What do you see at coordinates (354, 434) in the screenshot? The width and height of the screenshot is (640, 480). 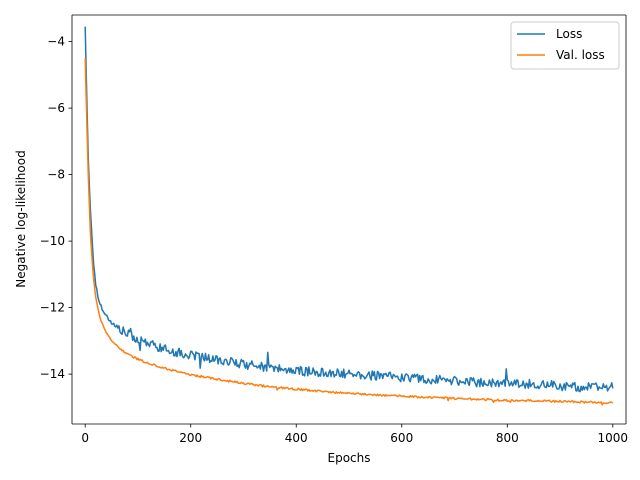 I see `x-axis-ticks: 0 200 400 600 800 1000` at bounding box center [354, 434].